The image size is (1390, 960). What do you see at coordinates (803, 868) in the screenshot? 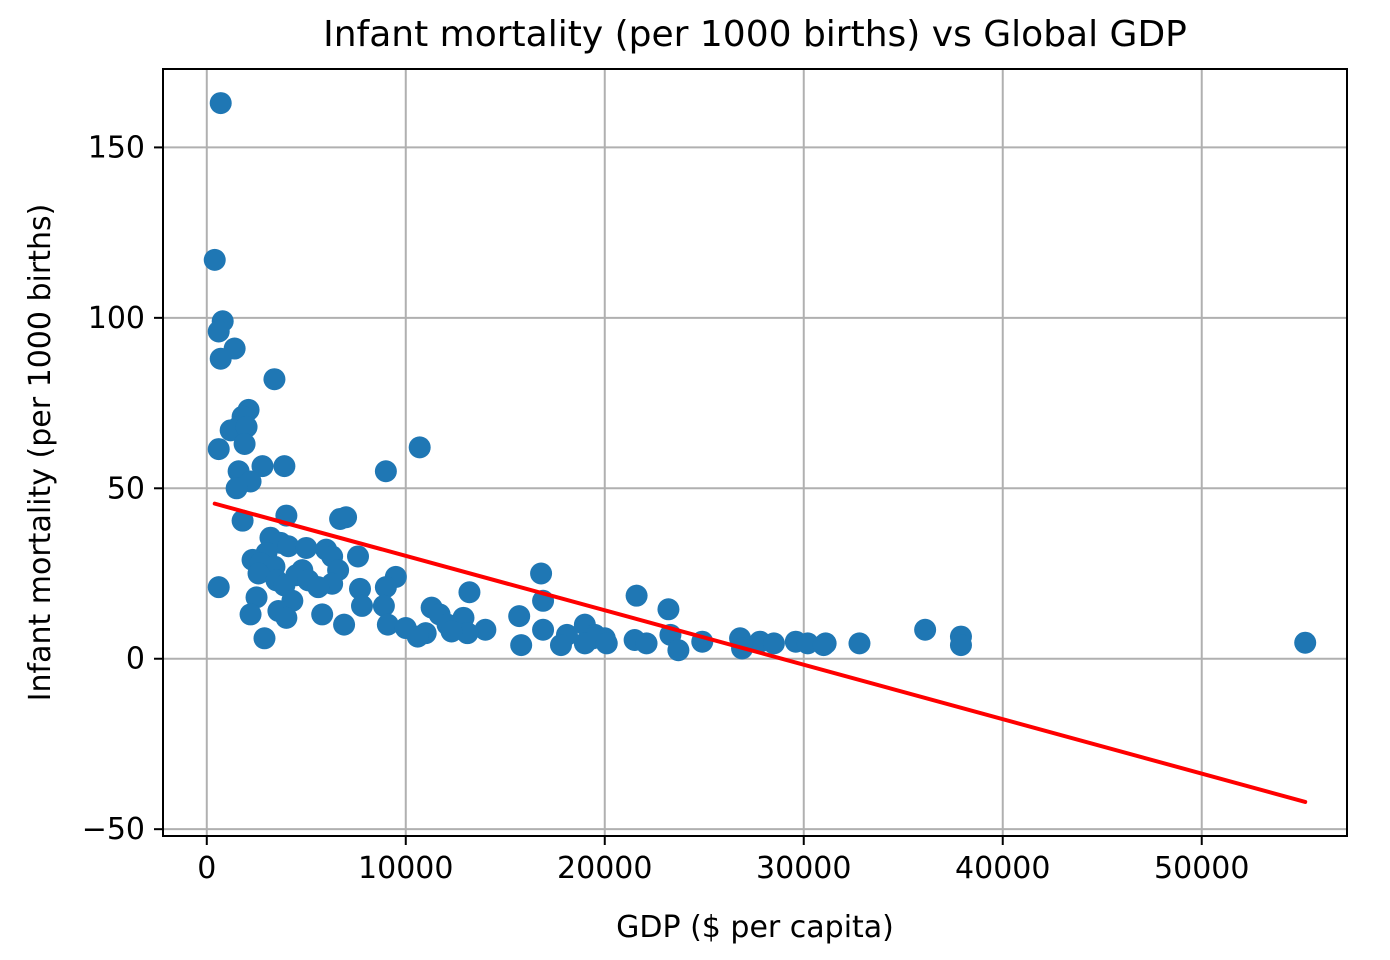
I see `x-tick-label: 30000` at bounding box center [803, 868].